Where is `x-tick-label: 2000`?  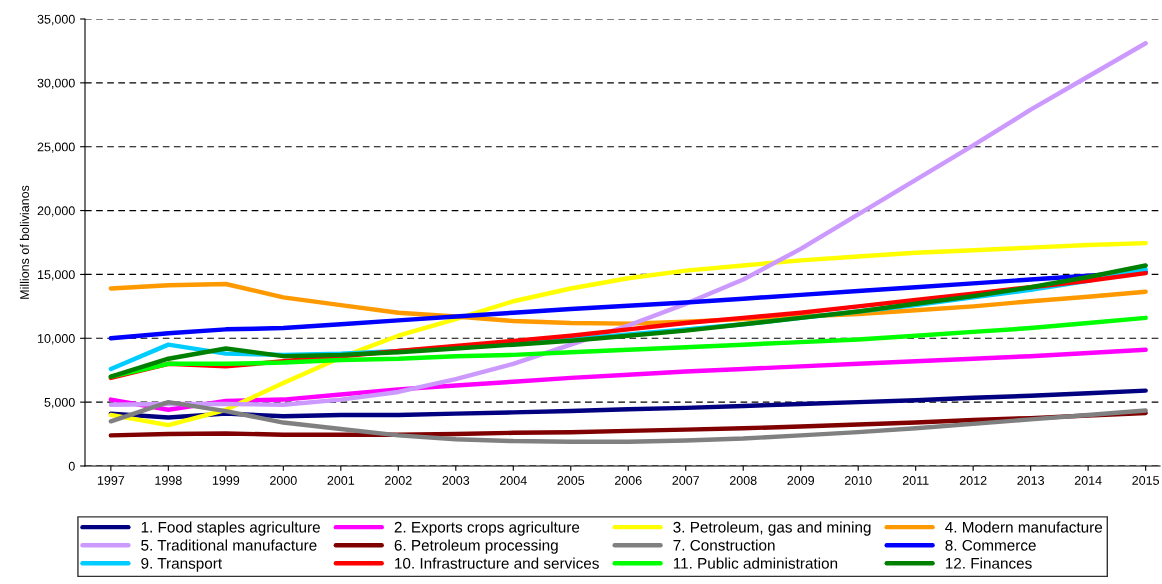 x-tick-label: 2000 is located at coordinates (283, 480).